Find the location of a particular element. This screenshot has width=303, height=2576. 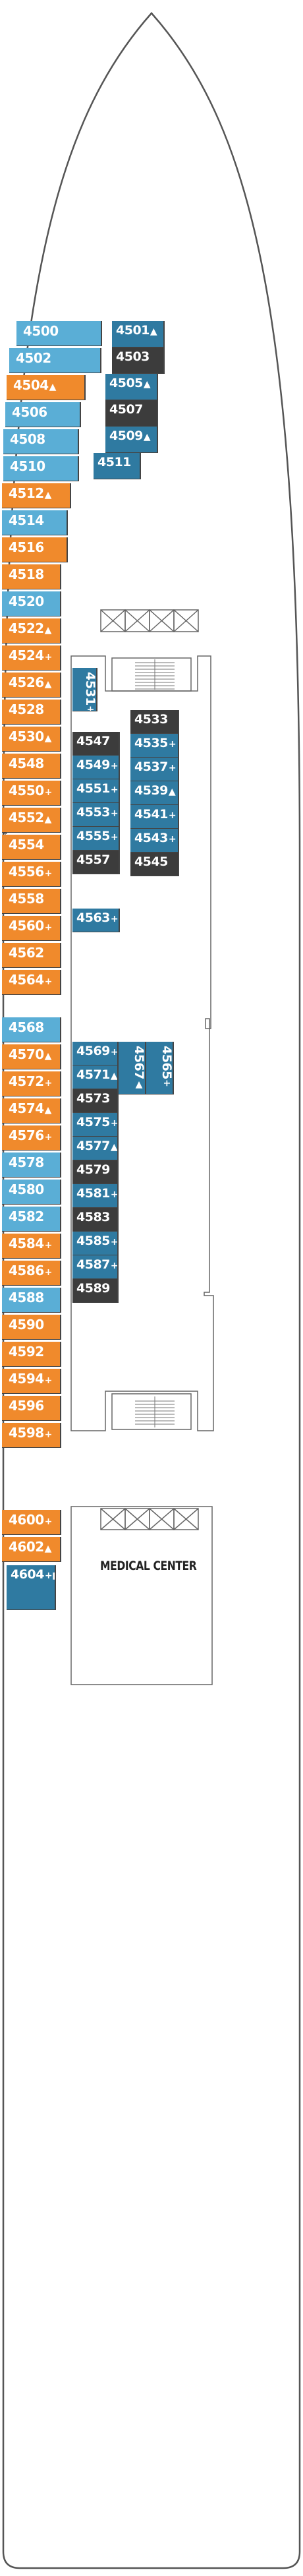

cabin-4560: 4560+ is located at coordinates (31, 928).